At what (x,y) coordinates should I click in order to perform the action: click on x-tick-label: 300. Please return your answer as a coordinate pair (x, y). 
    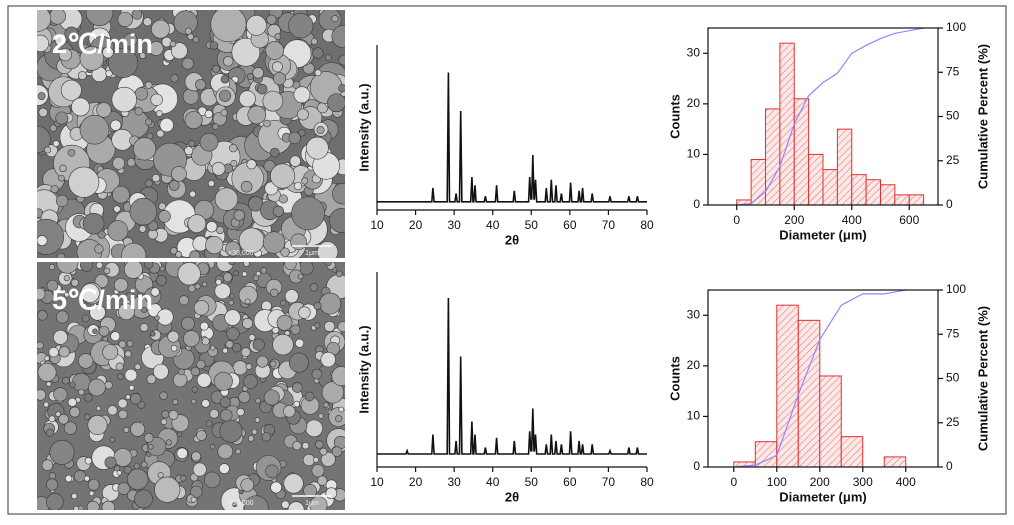
    Looking at the image, I should click on (863, 482).